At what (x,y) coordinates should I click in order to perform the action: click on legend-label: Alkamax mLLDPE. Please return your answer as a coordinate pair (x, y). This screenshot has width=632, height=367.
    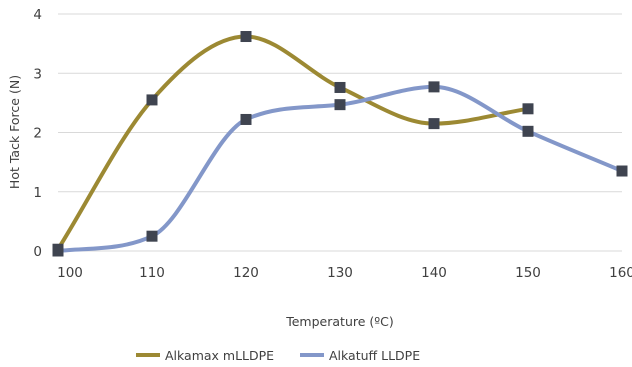
    Looking at the image, I should click on (219, 355).